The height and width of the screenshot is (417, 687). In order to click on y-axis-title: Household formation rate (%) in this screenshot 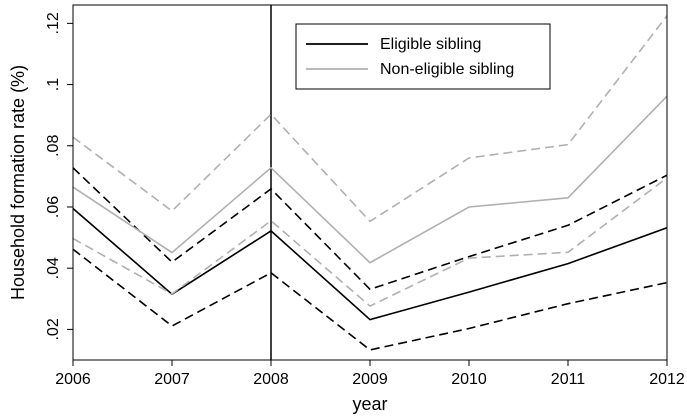, I will do `click(18, 182)`.